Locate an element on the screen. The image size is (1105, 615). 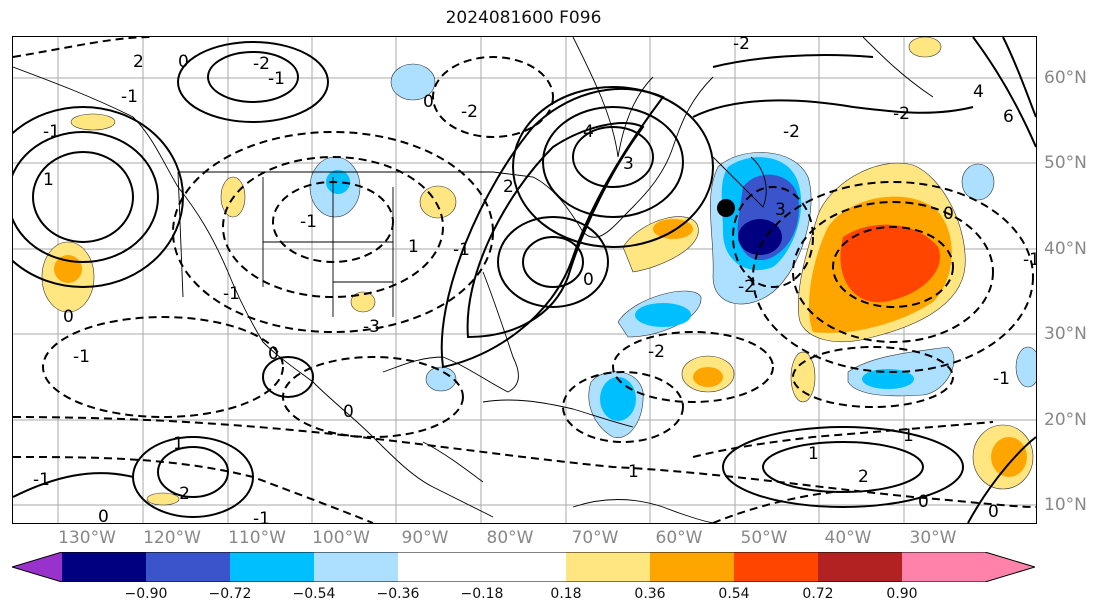
lon-label: 120°W is located at coordinates (172, 538).